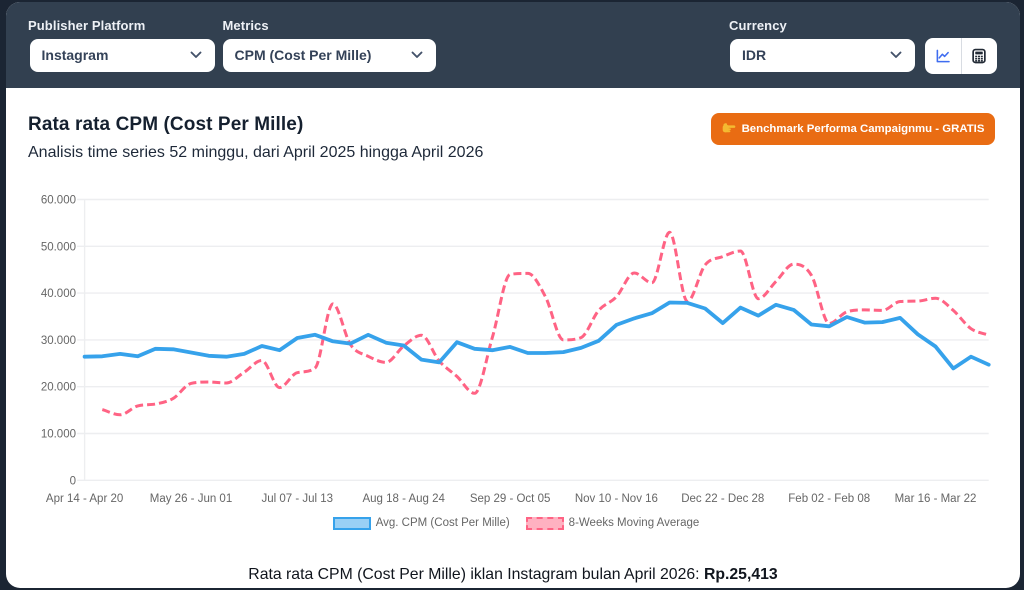 The height and width of the screenshot is (590, 1024). I want to click on svg-text: Mar 16 - Mar 22, so click(936, 499).